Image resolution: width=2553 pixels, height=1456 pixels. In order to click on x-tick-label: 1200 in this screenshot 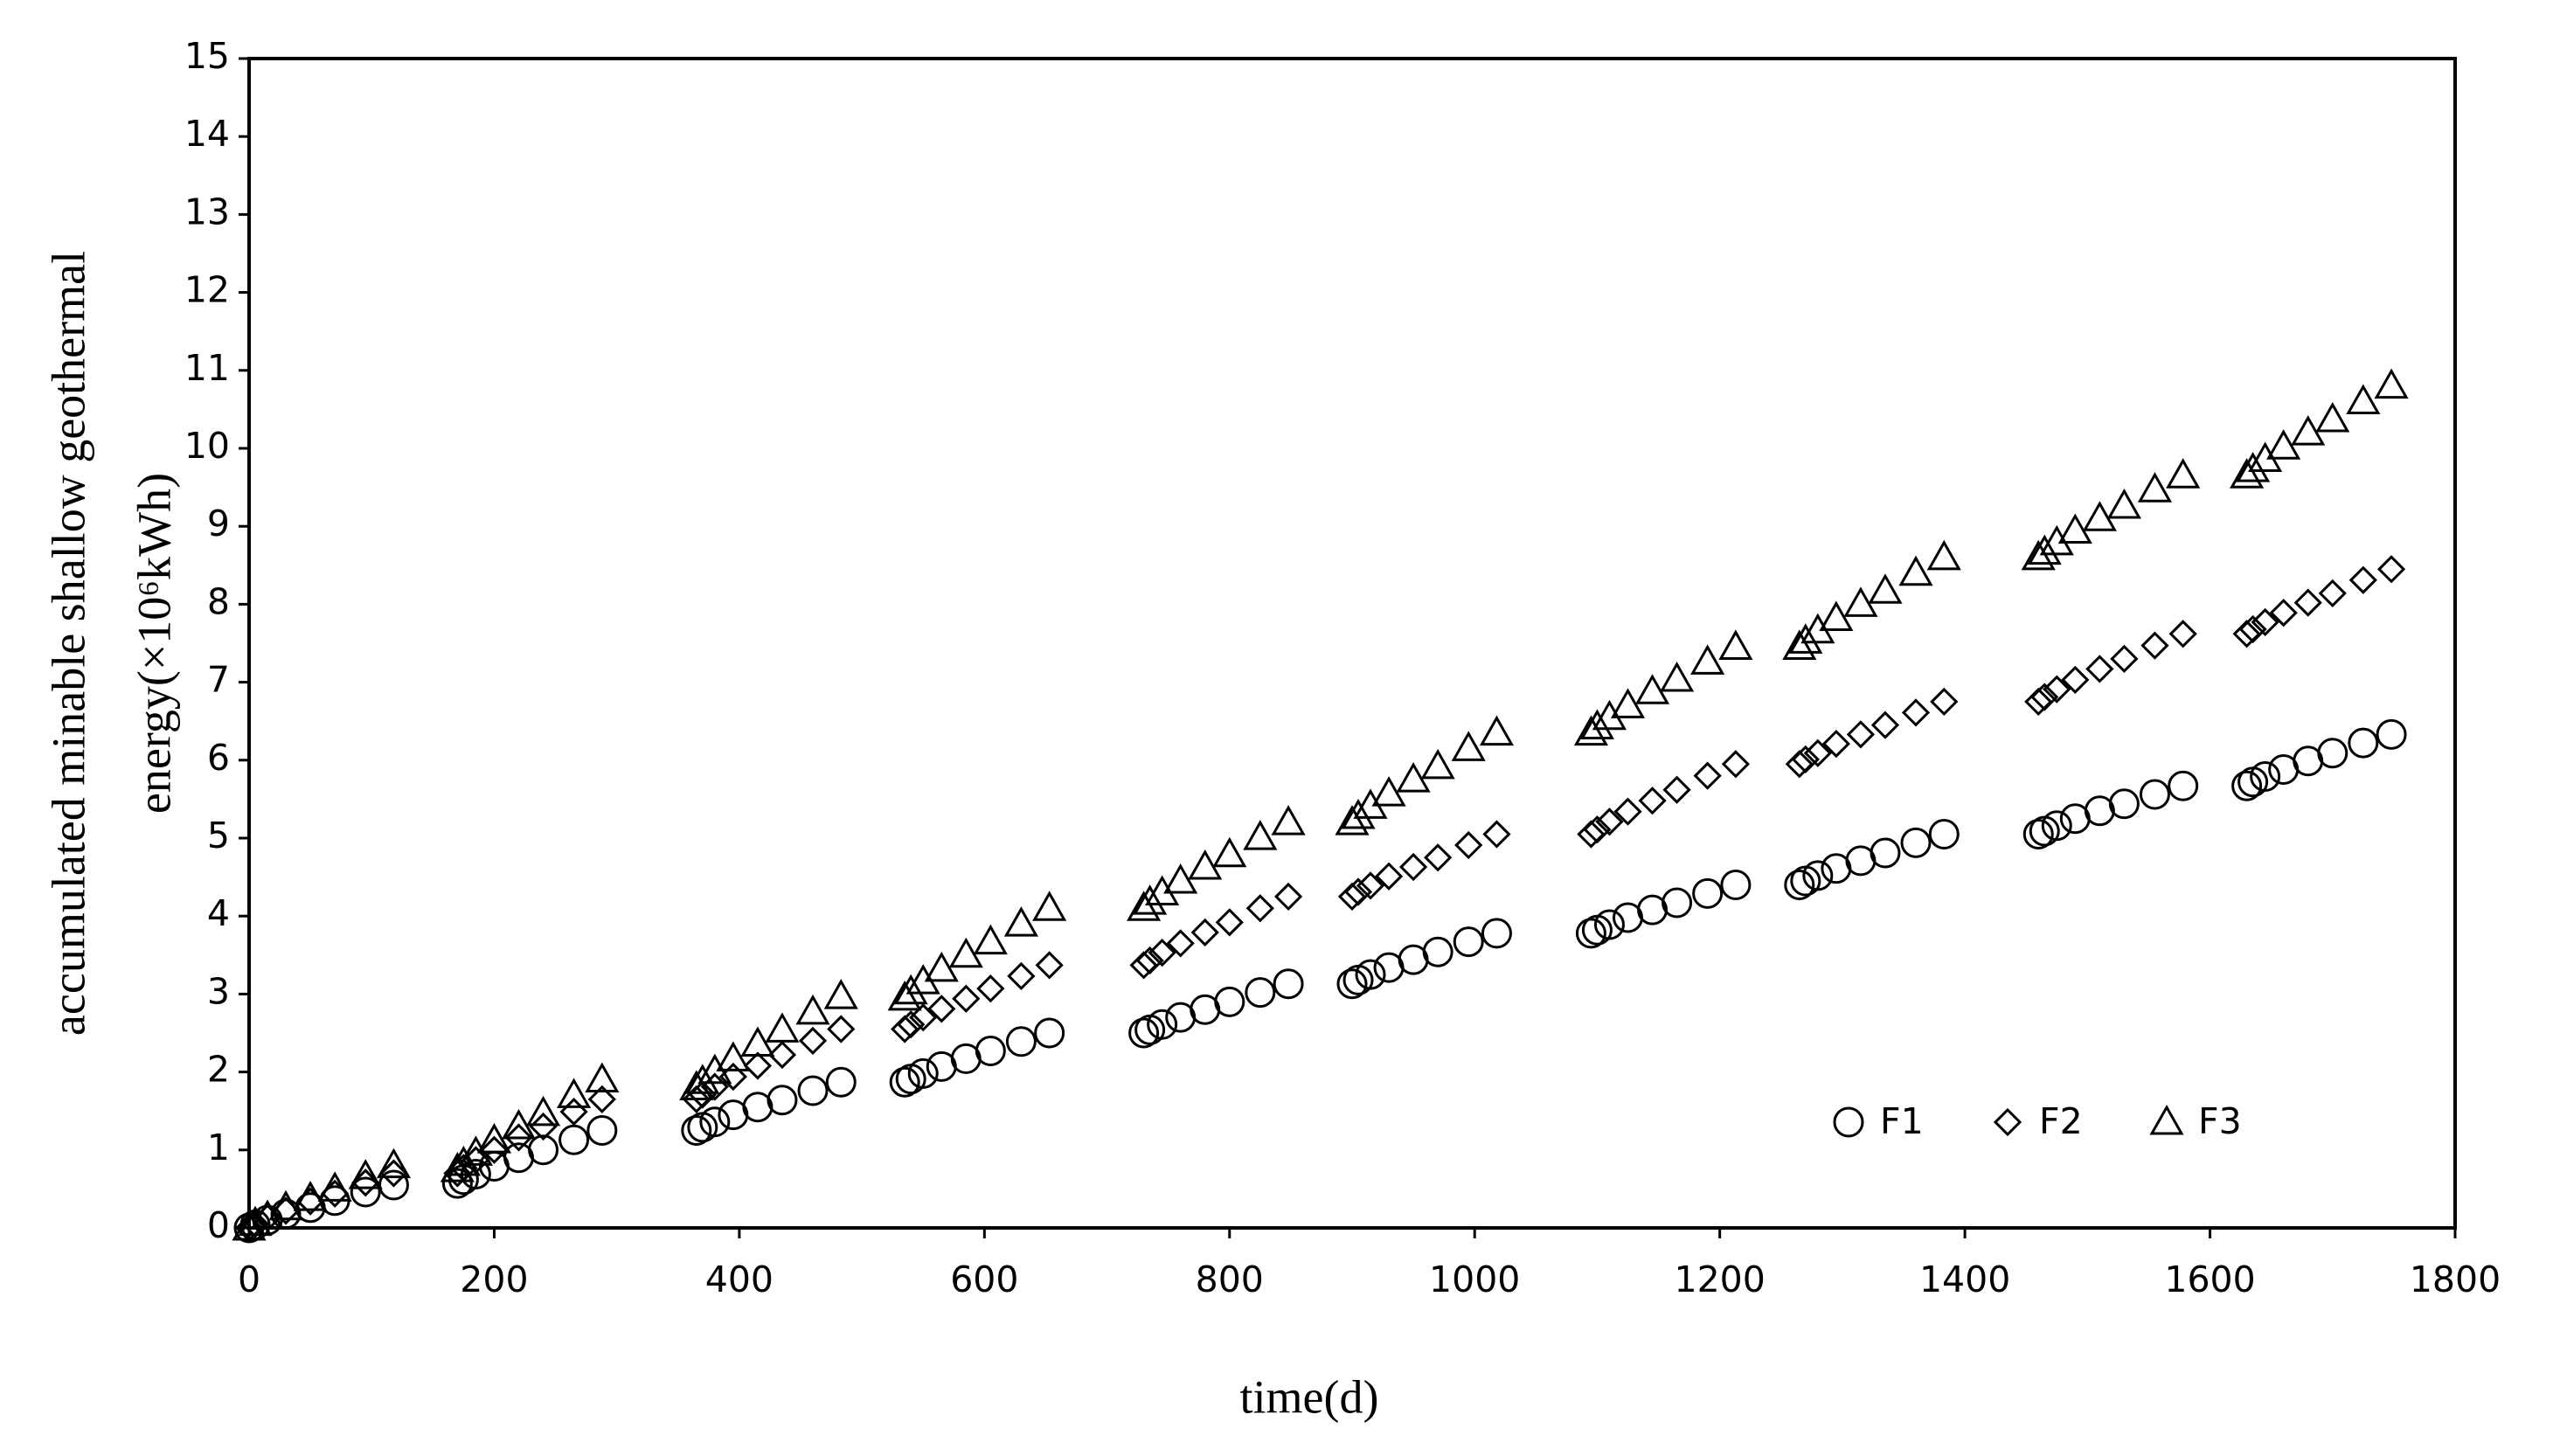, I will do `click(1719, 1279)`.